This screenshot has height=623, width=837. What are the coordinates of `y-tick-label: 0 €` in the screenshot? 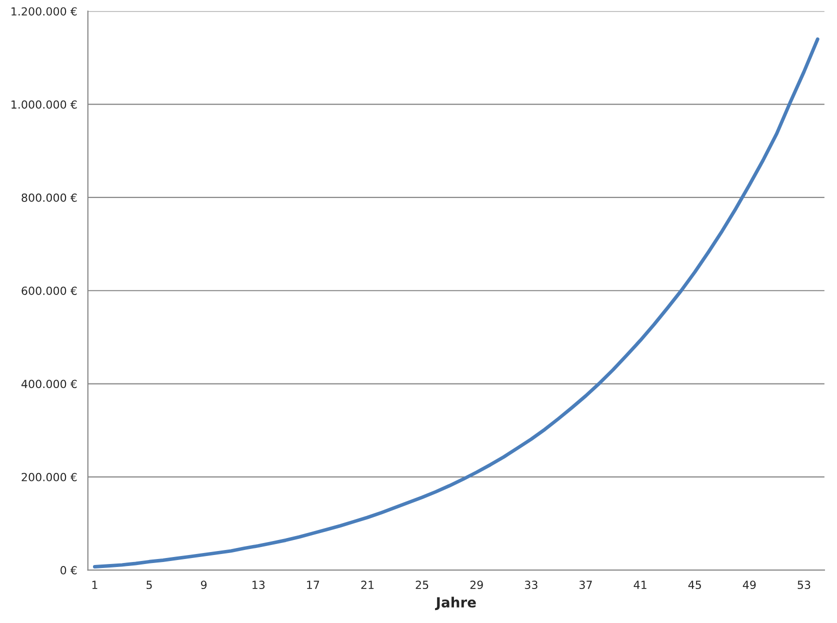 It's located at (68, 570).